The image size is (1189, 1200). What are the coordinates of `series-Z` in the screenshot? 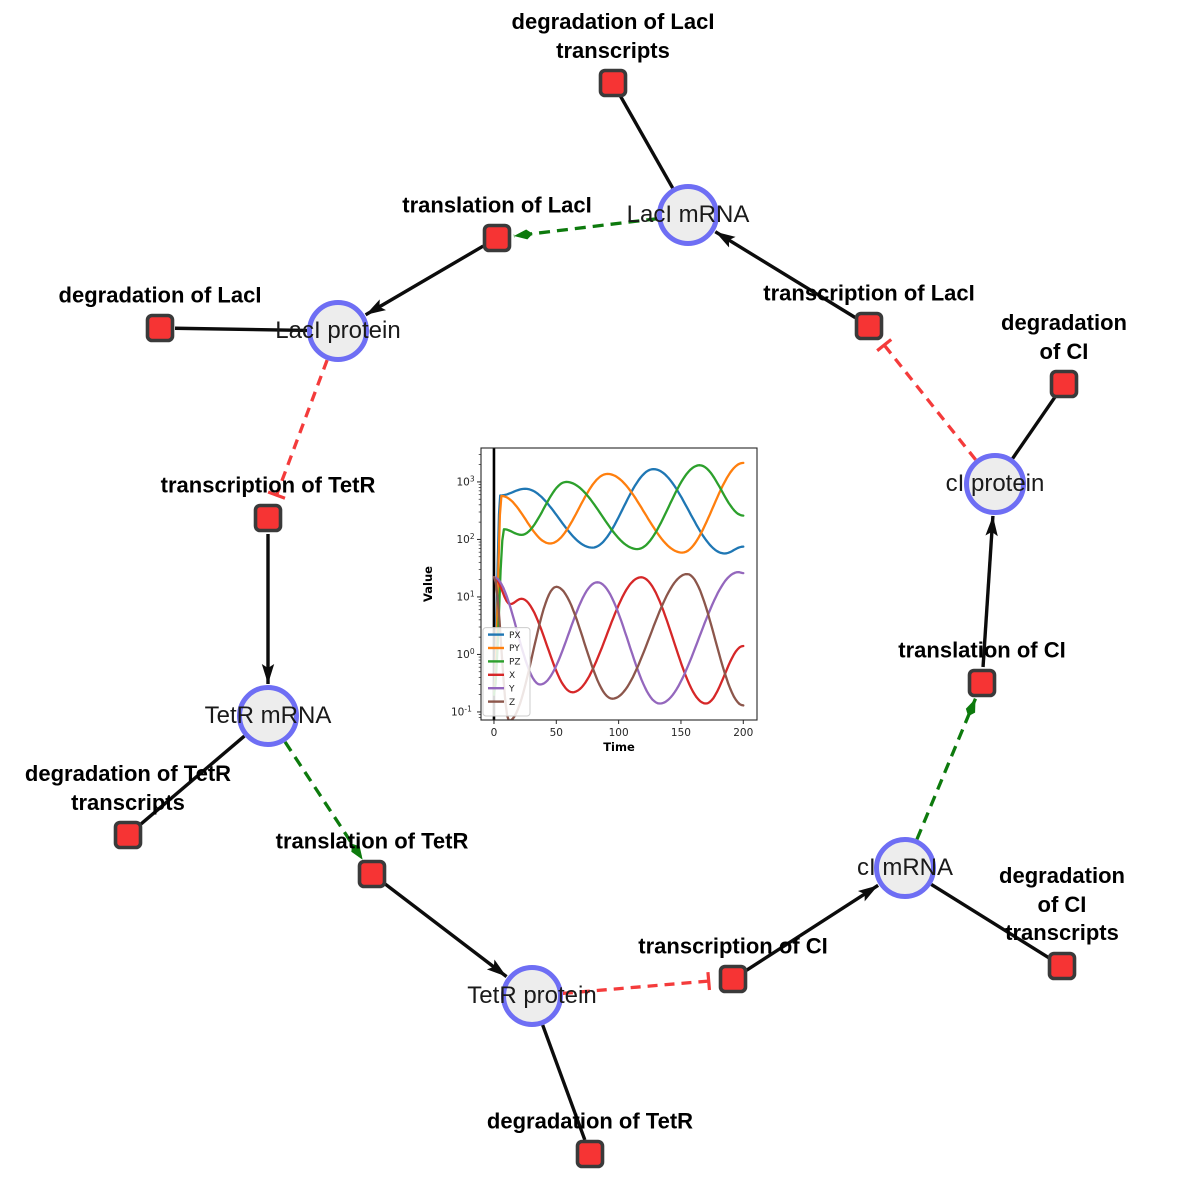 It's located at (618, 646).